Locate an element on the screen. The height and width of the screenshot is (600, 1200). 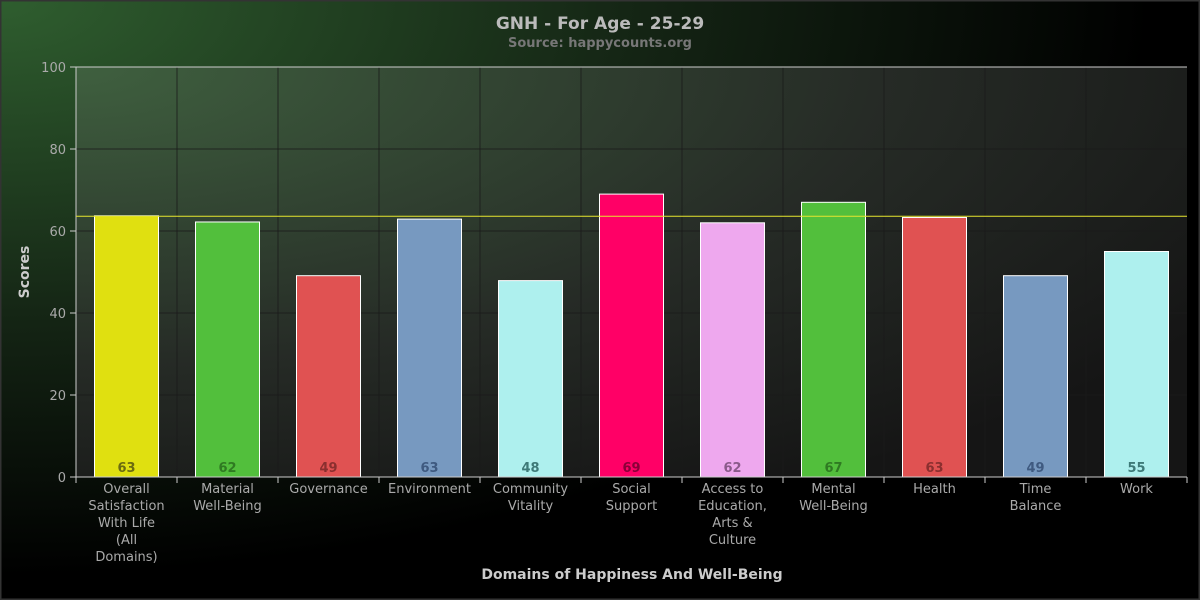
x-tick-label-line: Health is located at coordinates (934, 489).